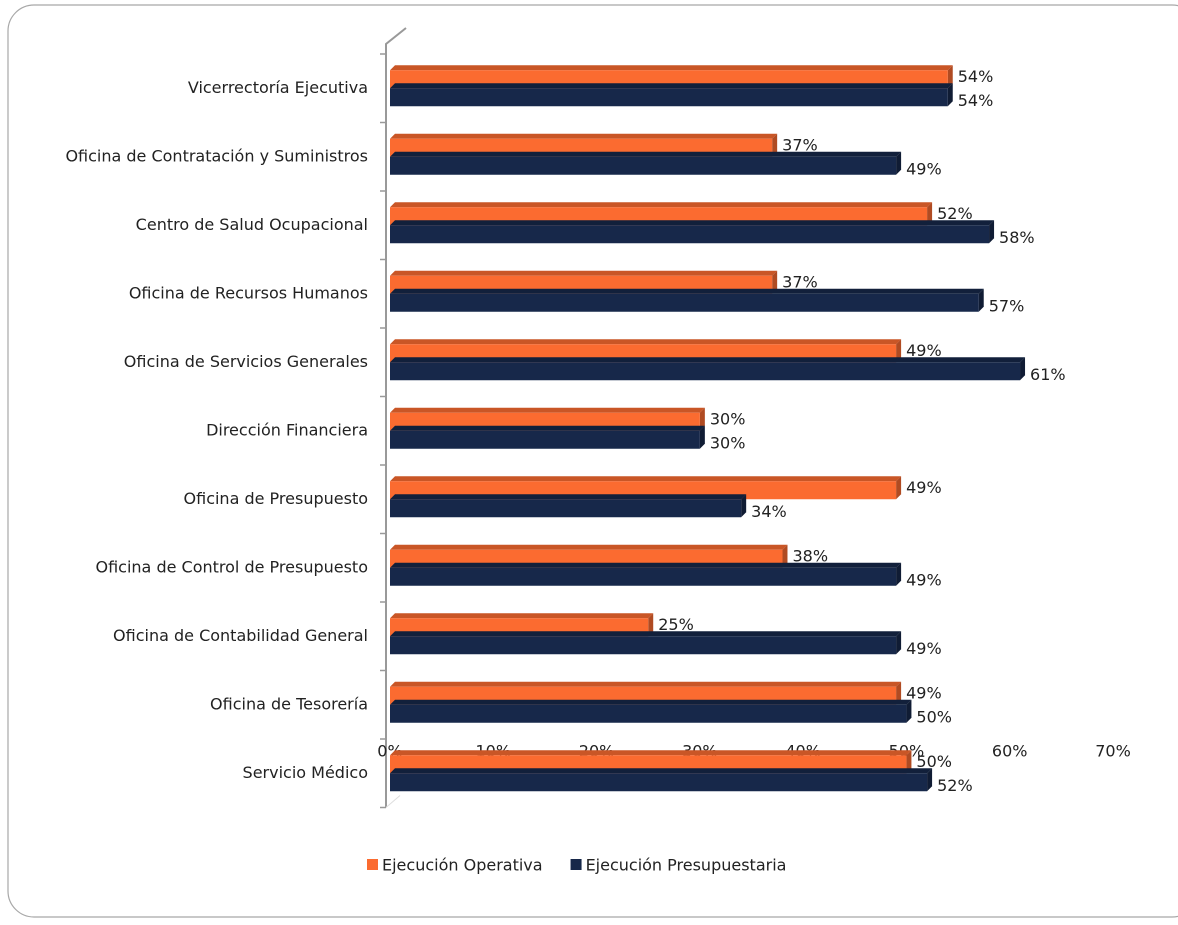 This screenshot has height=925, width=1178. I want to click on y-tick-label: Centro de Salud Ocupacional, so click(252, 224).